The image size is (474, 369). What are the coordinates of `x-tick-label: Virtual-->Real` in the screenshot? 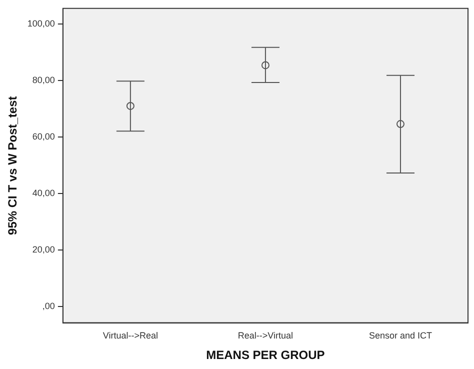 It's located at (130, 335).